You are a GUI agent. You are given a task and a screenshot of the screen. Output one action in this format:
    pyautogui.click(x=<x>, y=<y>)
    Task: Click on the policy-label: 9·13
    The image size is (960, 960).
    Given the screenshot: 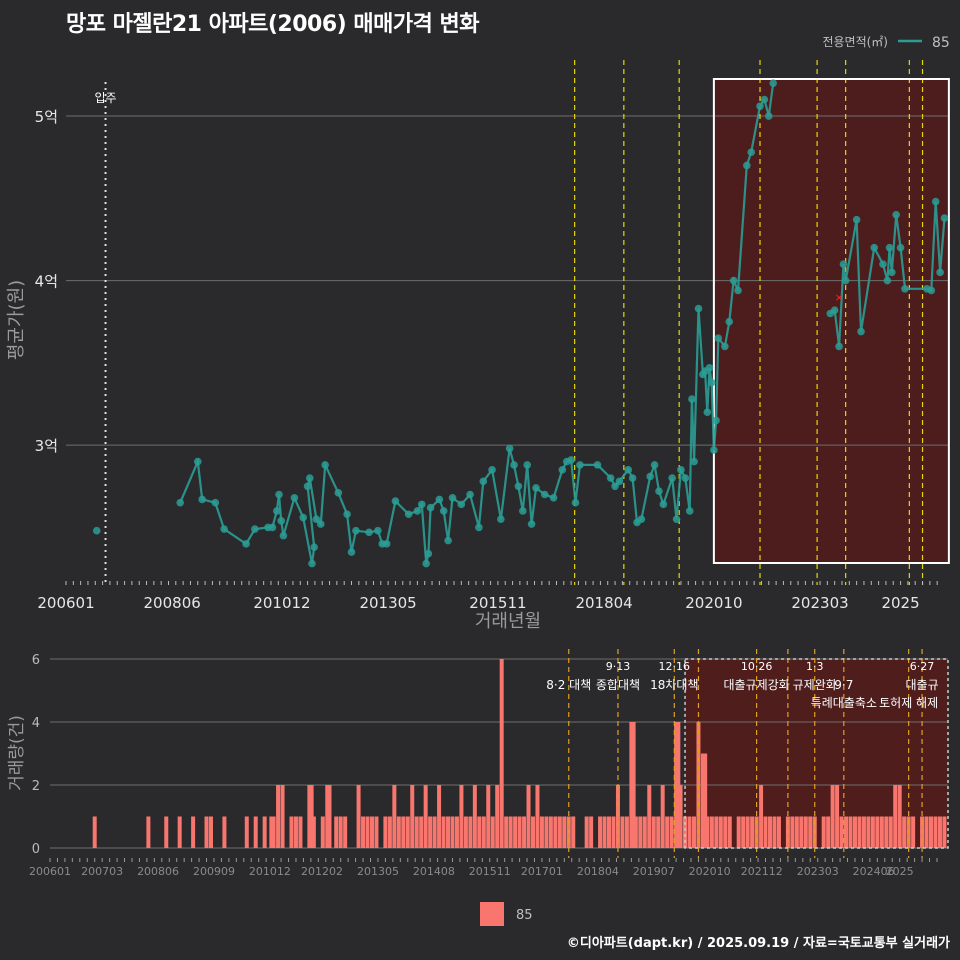 What is the action you would take?
    pyautogui.click(x=618, y=666)
    